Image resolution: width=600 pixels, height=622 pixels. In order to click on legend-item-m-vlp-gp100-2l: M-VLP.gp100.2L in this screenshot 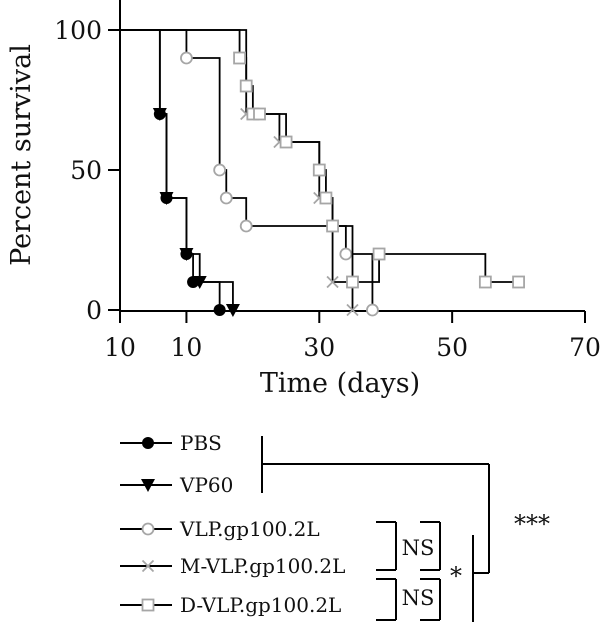, I will do `click(232, 566)`.